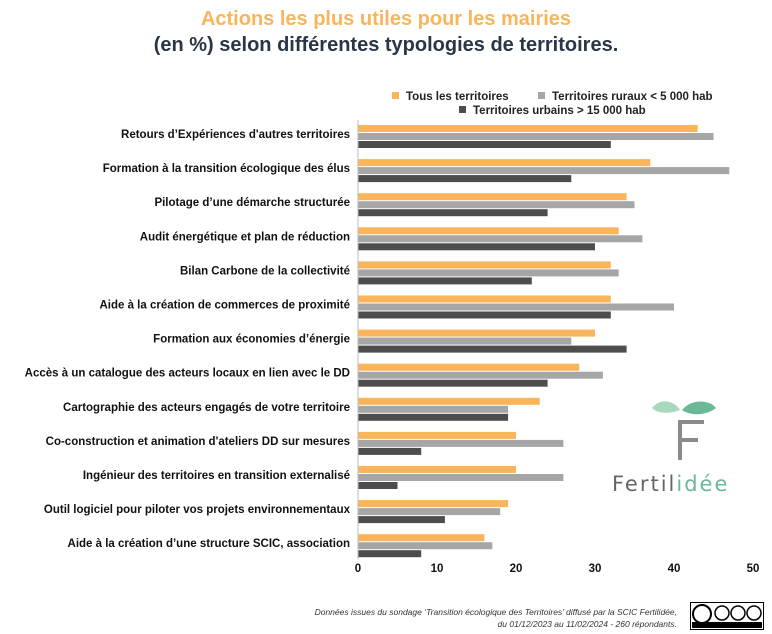 This screenshot has height=634, width=772. I want to click on category-label: Audit énergétique et plan de réduction, so click(245, 237).